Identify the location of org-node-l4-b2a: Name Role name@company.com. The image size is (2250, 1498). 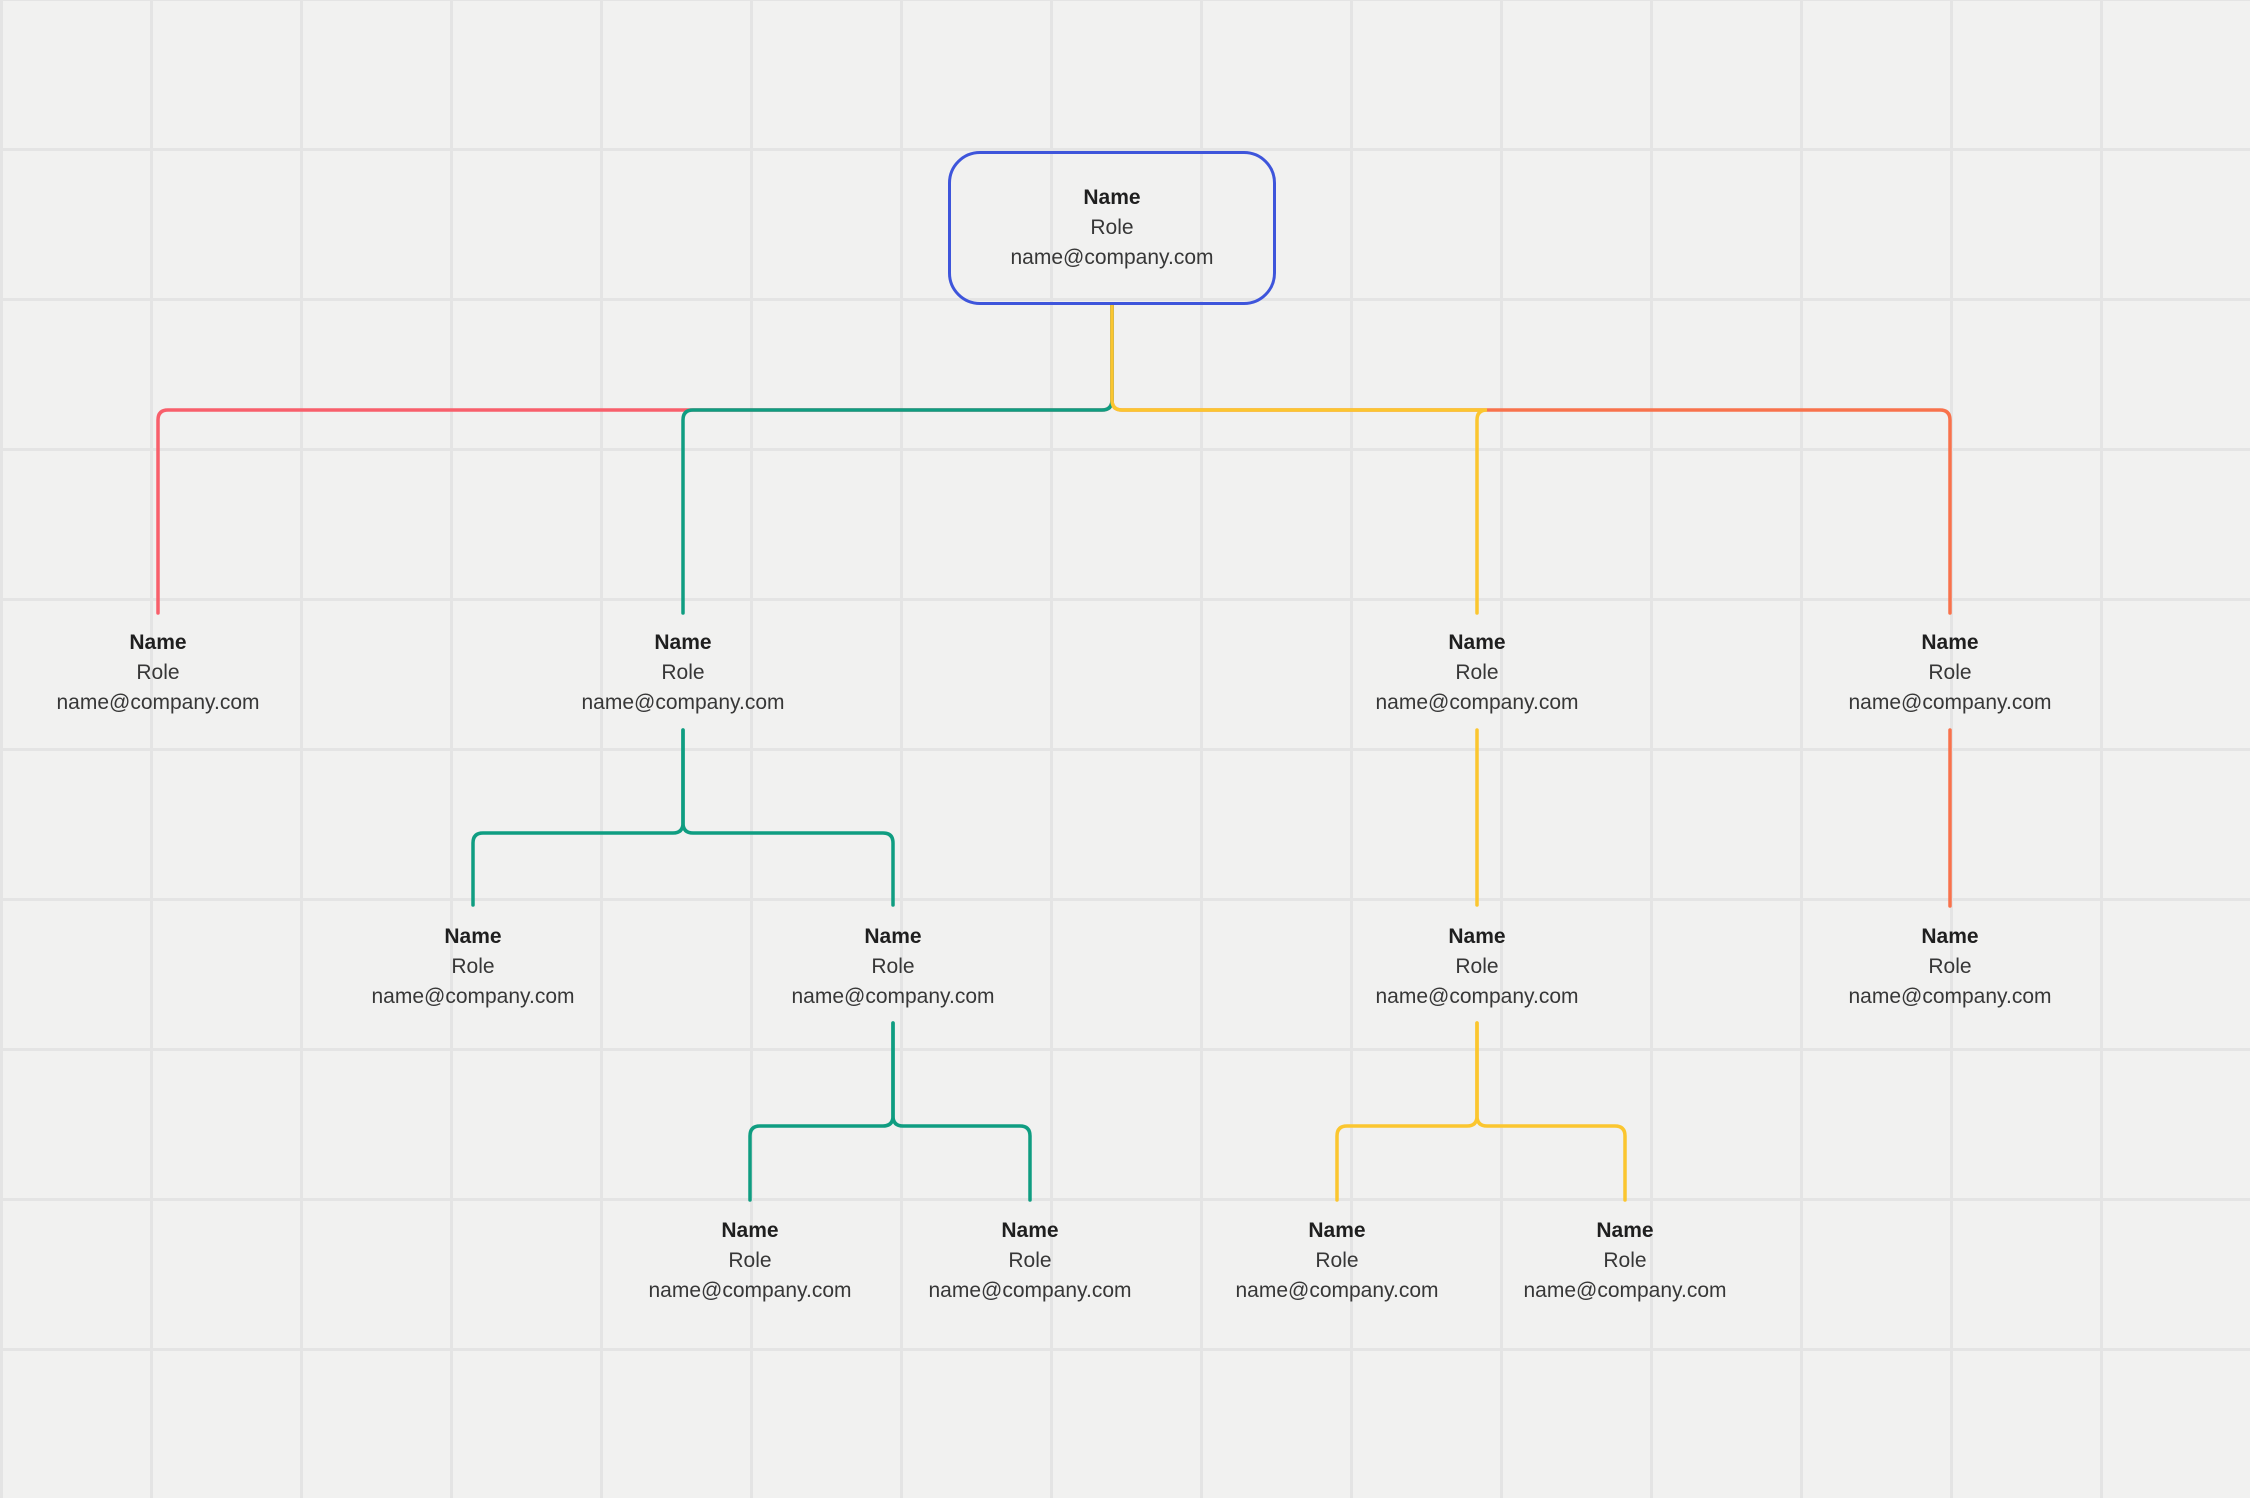
(750, 1261).